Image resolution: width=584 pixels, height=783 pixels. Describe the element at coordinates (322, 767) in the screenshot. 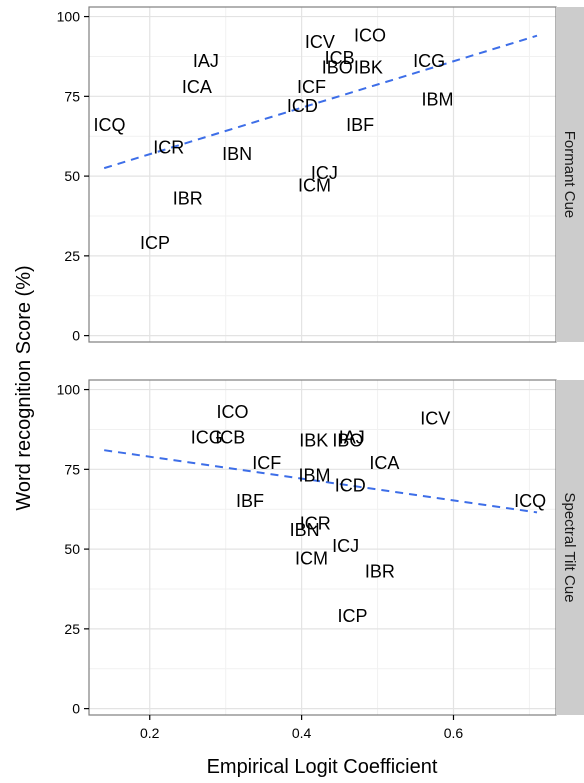

I see `x-axis-title: Empirical Logit Coefficient` at that location.